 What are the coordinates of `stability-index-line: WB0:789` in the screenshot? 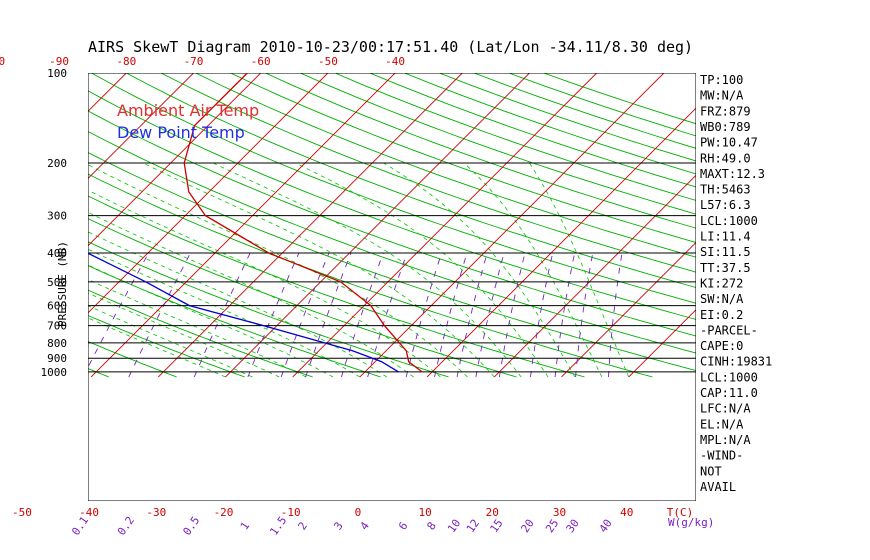 It's located at (725, 127).